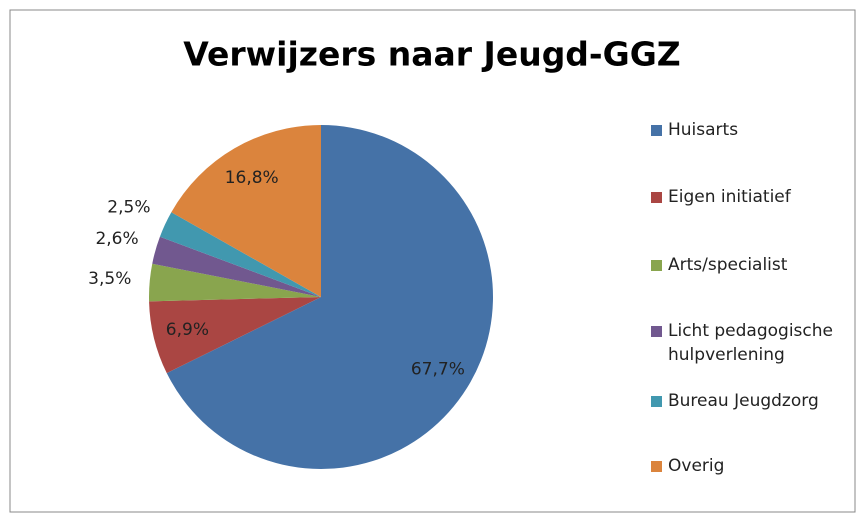  What do you see at coordinates (252, 178) in the screenshot?
I see `data-label: 16,8%` at bounding box center [252, 178].